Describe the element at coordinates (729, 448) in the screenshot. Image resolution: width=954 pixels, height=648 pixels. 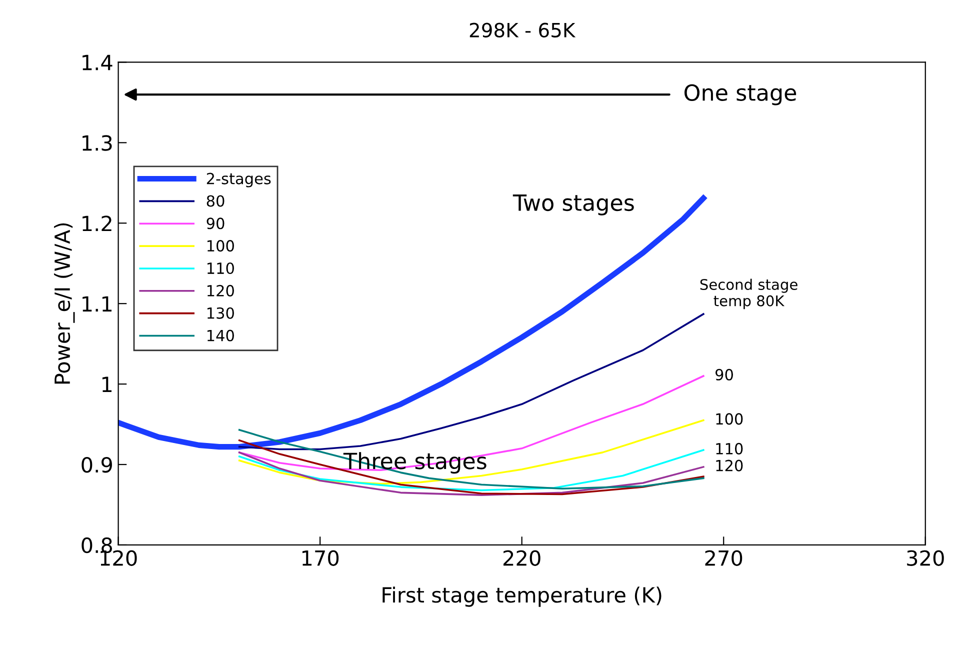
I see `annotation: 110` at that location.